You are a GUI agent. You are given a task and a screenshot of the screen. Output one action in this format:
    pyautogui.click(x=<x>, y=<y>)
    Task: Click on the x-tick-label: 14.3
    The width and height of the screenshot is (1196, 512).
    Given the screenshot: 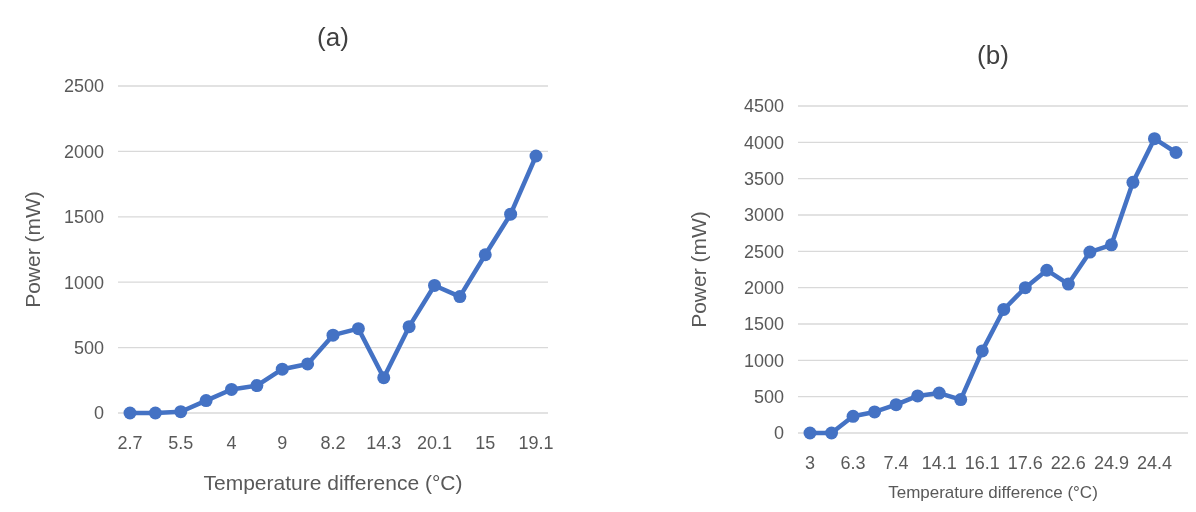 What is the action you would take?
    pyautogui.click(x=384, y=443)
    